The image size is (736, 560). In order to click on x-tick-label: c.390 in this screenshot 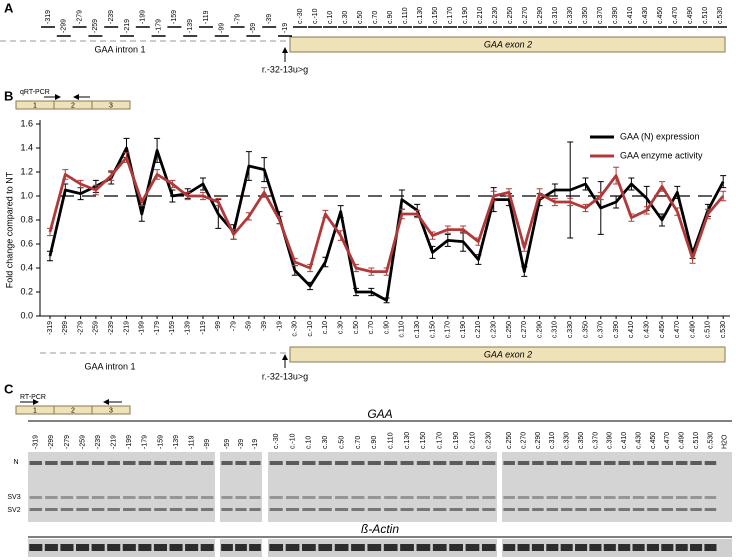, I will do `click(616, 329)`.